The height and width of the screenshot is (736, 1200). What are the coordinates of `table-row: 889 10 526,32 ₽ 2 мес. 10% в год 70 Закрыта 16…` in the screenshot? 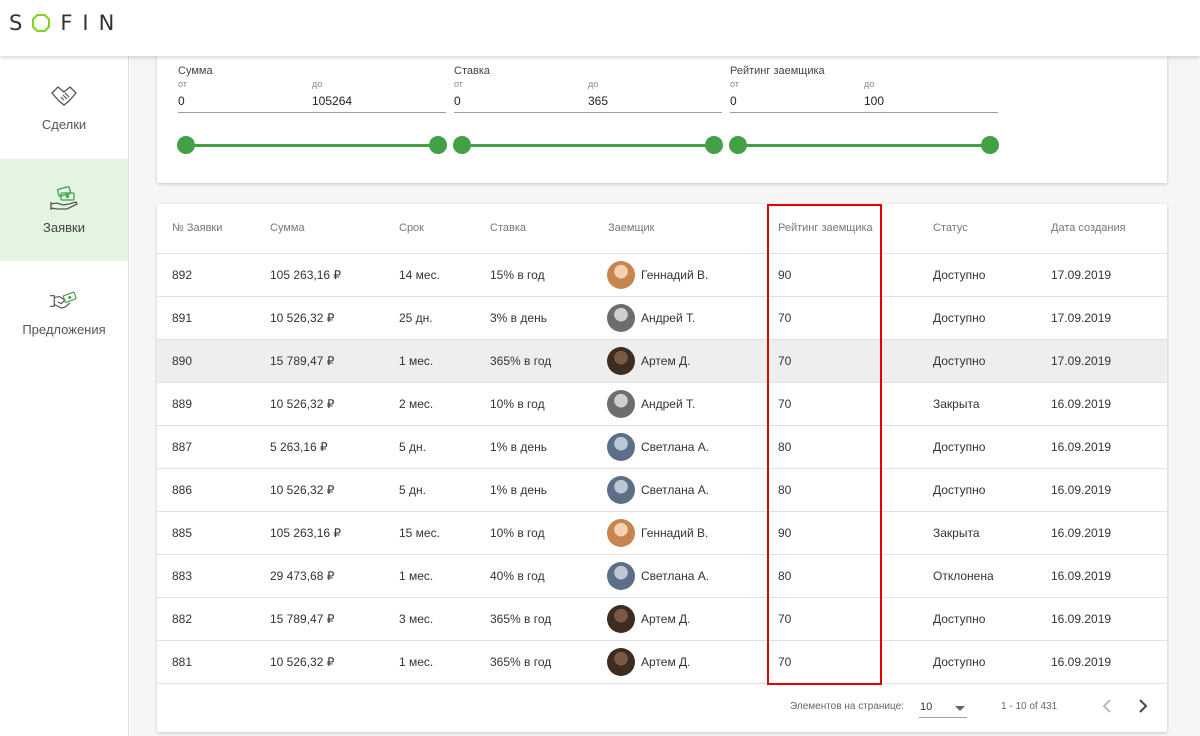 It's located at (662, 404).